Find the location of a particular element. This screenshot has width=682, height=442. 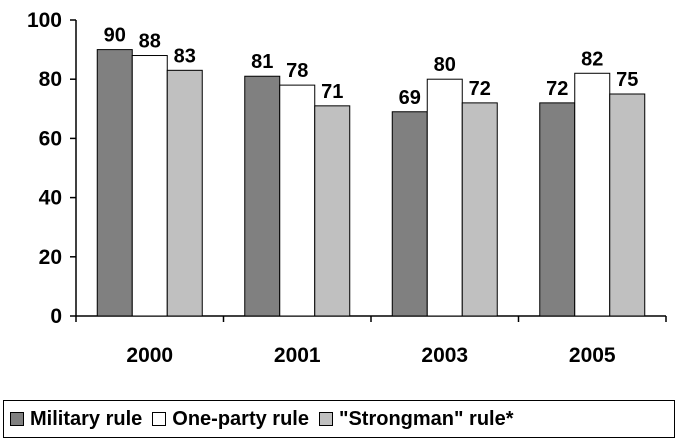

x-tick-label: 2001 is located at coordinates (297, 355).